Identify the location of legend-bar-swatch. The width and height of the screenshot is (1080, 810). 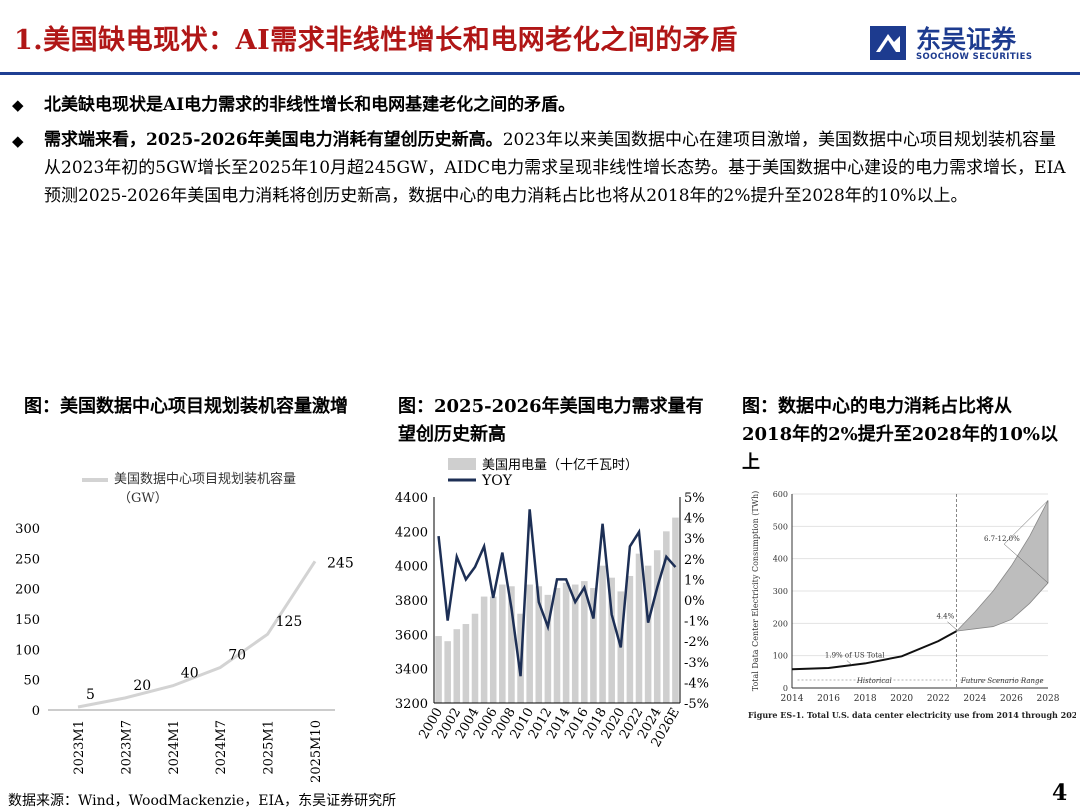
(462, 464).